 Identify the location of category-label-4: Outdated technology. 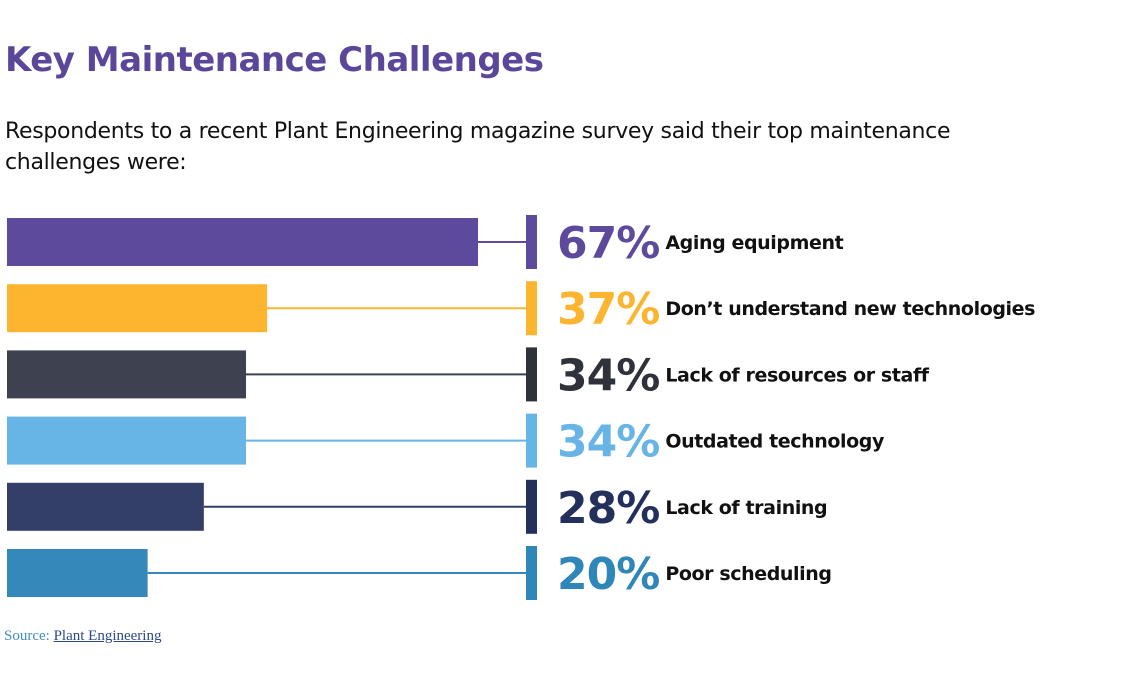
(775, 442).